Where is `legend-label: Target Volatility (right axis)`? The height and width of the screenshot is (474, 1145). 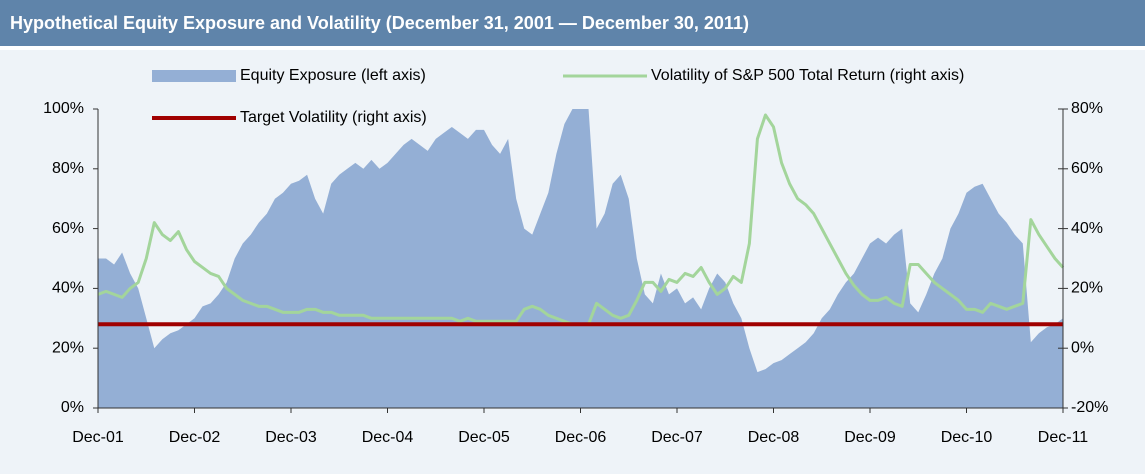 legend-label: Target Volatility (right axis) is located at coordinates (333, 117).